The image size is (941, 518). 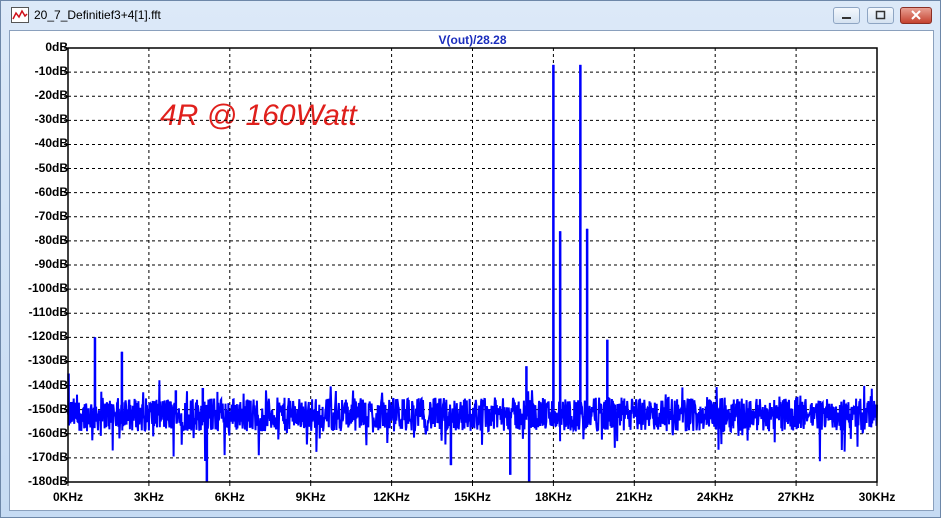 I want to click on y-tick-label: -150dB, so click(x=47, y=408).